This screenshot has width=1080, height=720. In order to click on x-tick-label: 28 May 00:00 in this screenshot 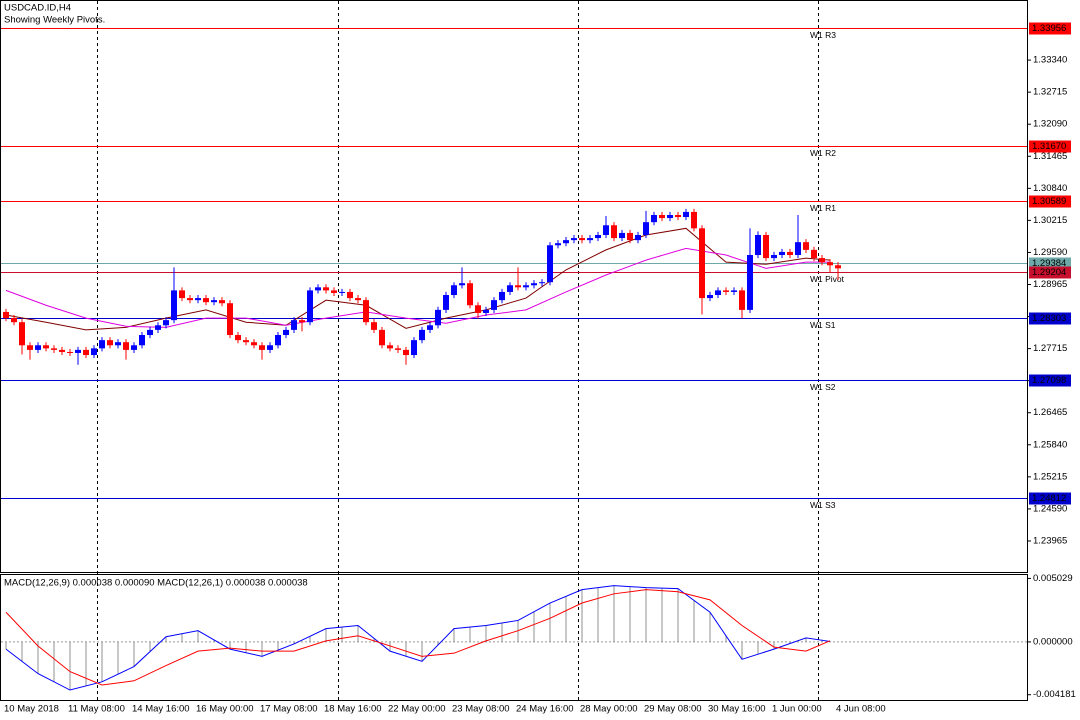, I will do `click(609, 709)`.